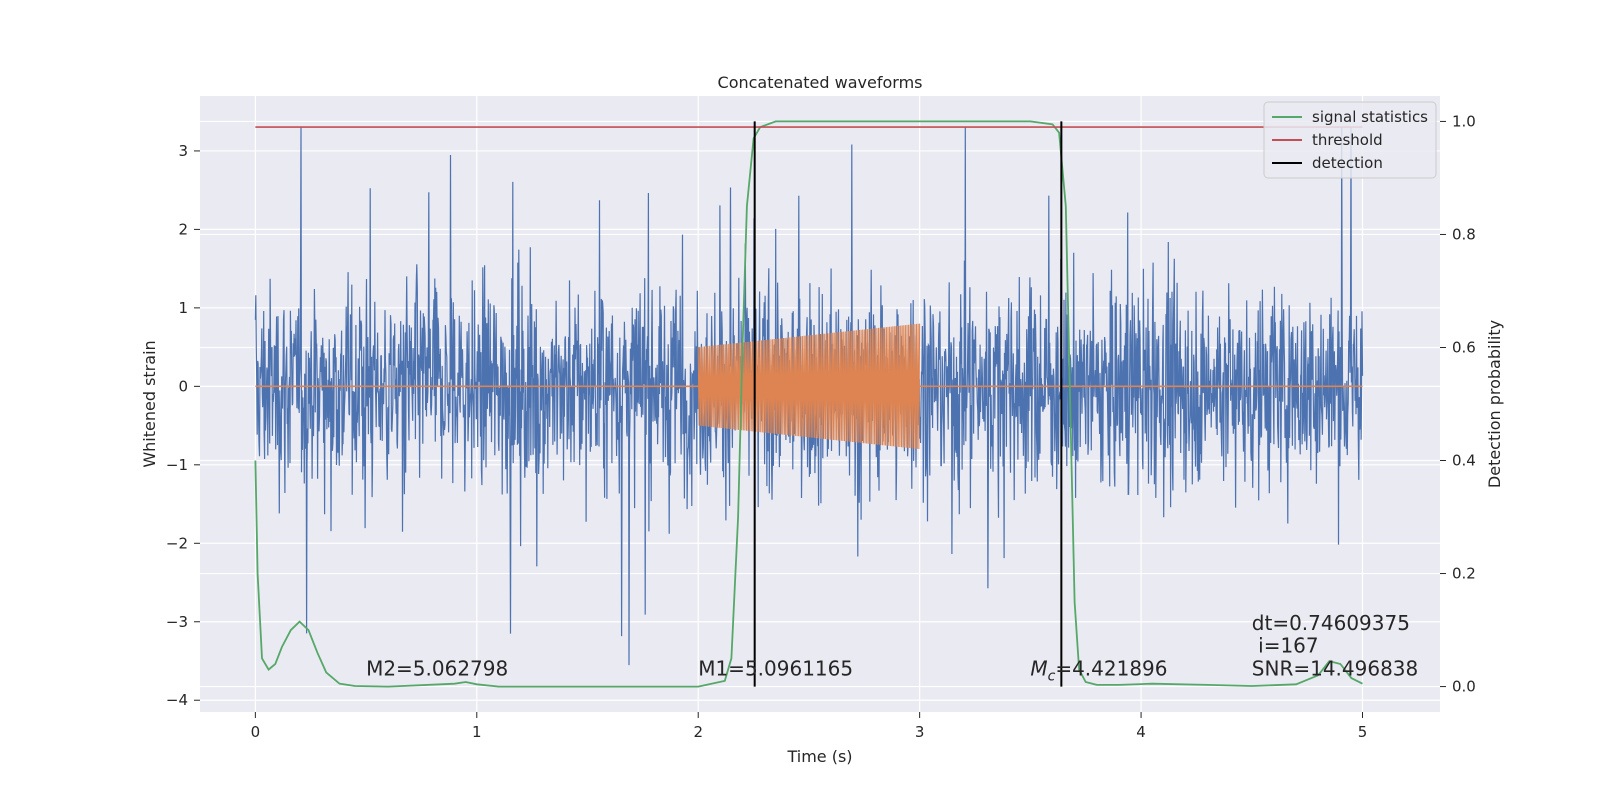 This screenshot has width=1600, height=800. Describe the element at coordinates (149, 403) in the screenshot. I see `y-axis-label-left: Whitened strain` at that location.